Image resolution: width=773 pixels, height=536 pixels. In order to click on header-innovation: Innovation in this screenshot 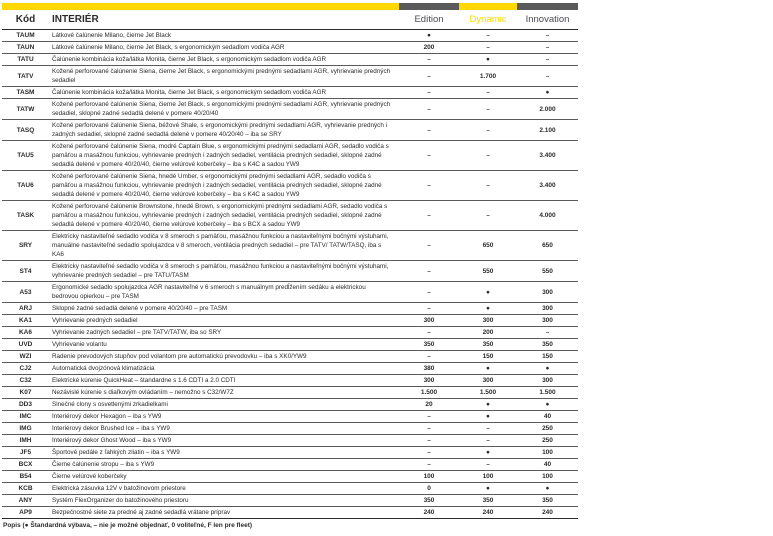, I will do `click(547, 20)`.